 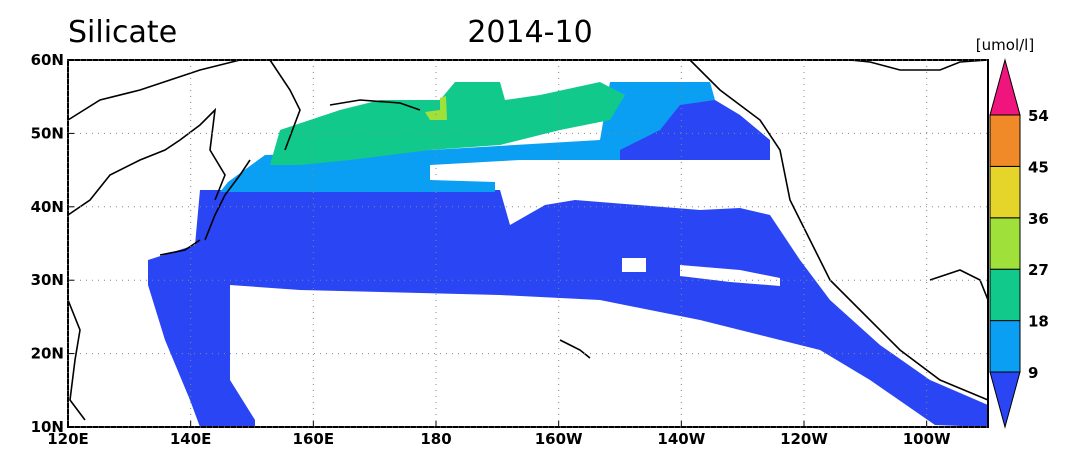 What do you see at coordinates (1033, 373) in the screenshot?
I see `colorbar-label: 9` at bounding box center [1033, 373].